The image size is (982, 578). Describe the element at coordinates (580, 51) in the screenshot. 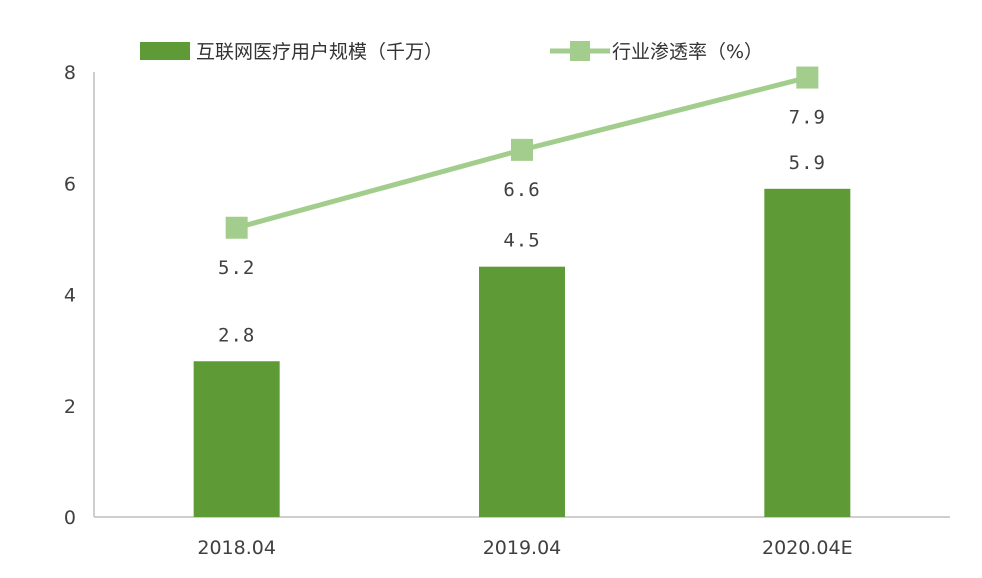

I see `legend-line-marker` at that location.